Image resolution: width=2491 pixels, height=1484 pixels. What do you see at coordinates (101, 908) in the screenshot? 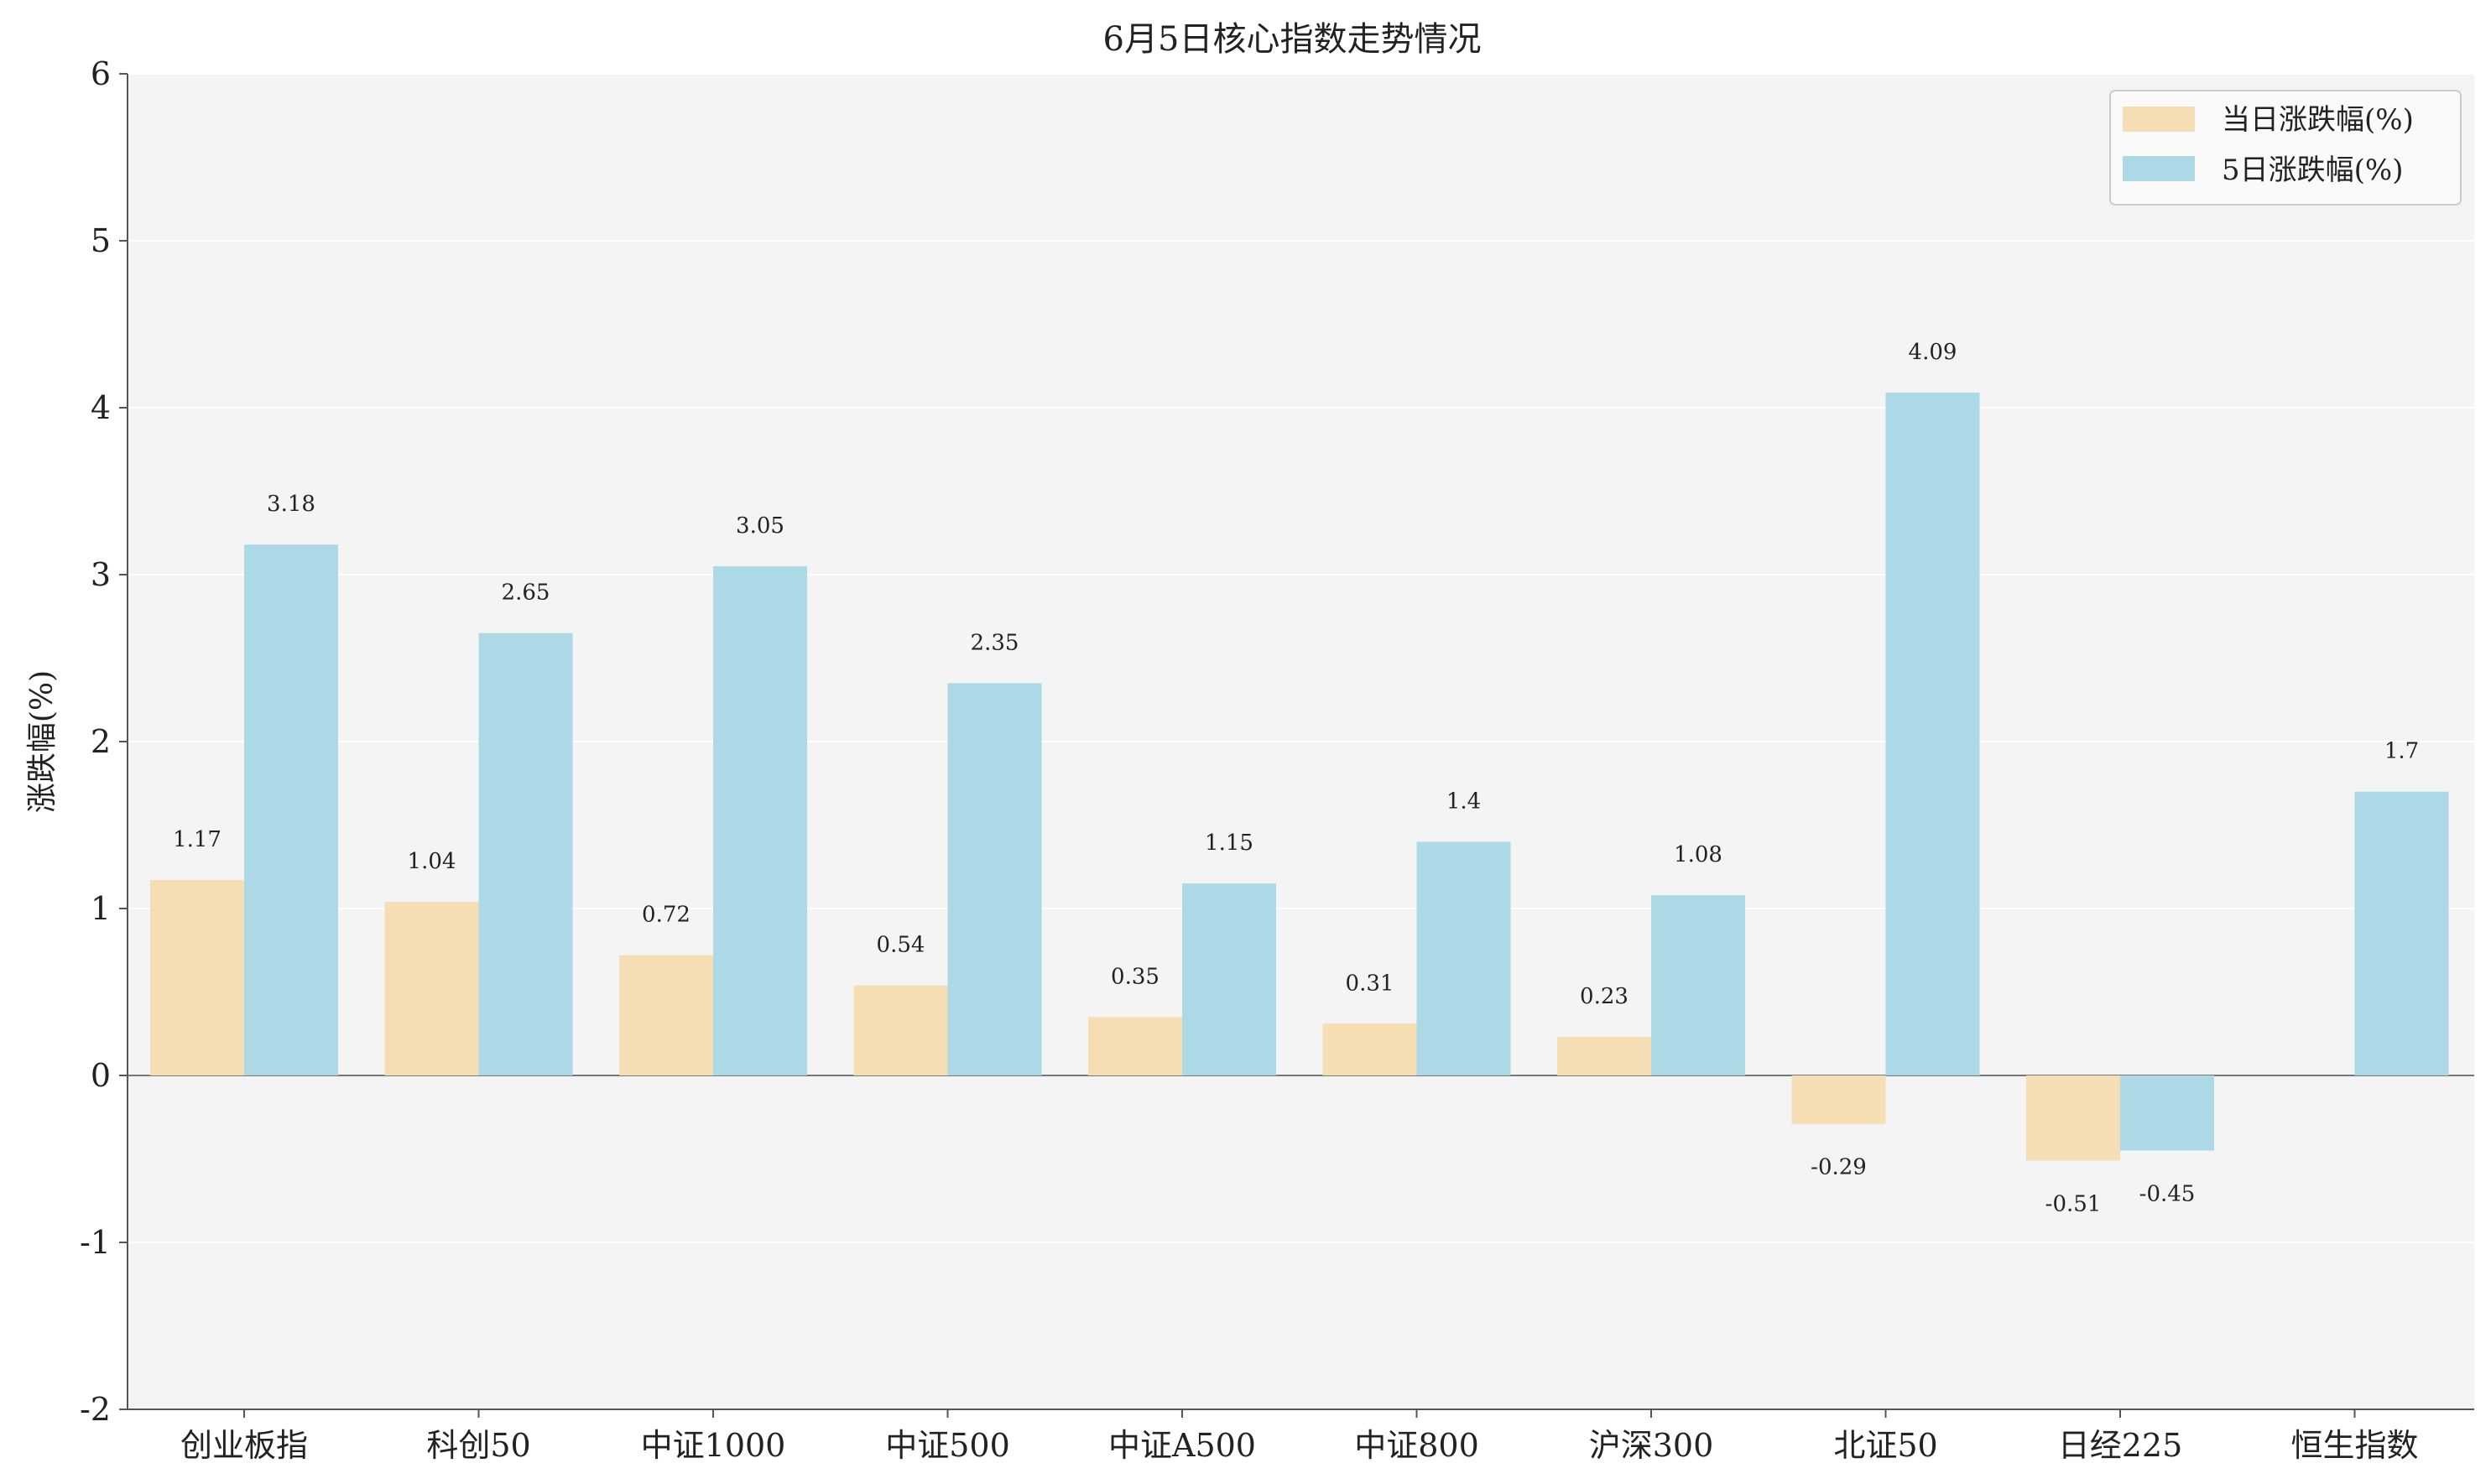
I see `y-tick-label: 1` at bounding box center [101, 908].